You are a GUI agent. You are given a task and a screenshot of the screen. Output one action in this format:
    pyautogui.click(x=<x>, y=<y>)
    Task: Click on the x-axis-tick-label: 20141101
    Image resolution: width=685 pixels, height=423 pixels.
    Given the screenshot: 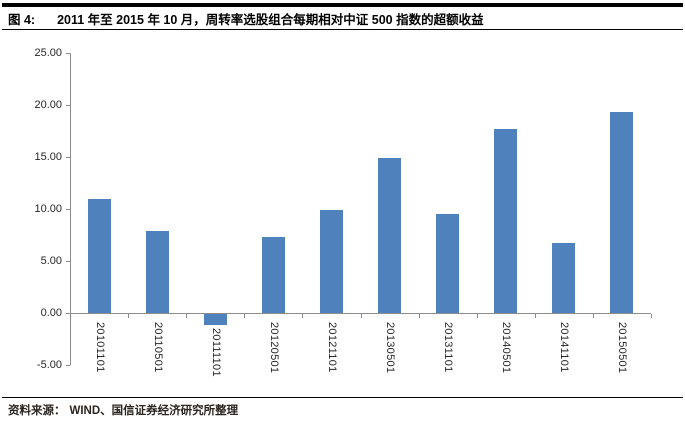 What is the action you would take?
    pyautogui.click(x=564, y=347)
    